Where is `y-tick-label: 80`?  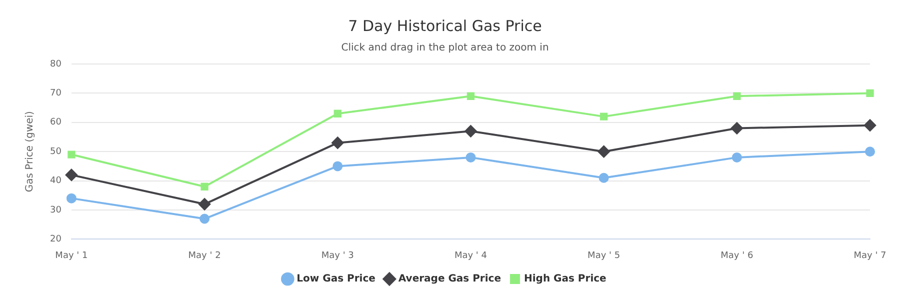
y-tick-label: 80 is located at coordinates (56, 64).